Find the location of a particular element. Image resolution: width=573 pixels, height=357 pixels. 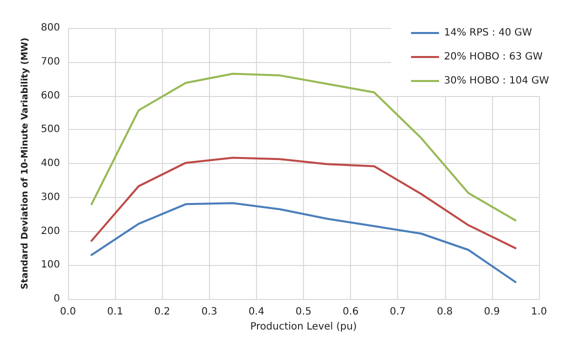

y-tick-label: 300 is located at coordinates (50, 197).